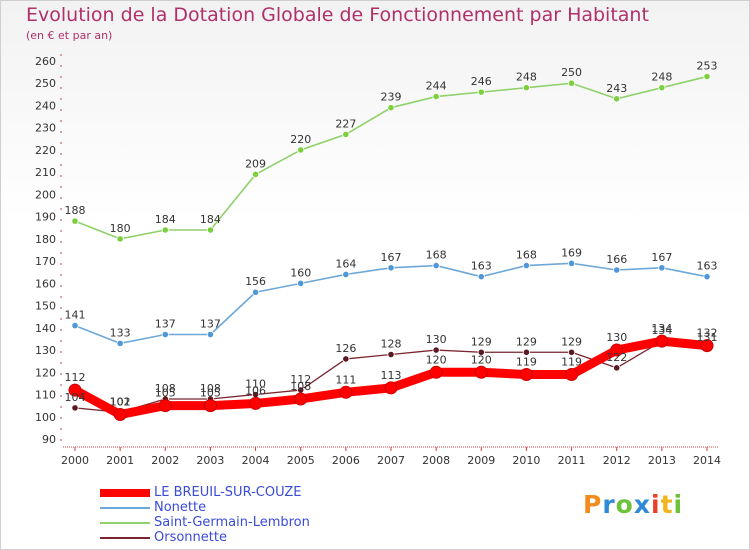 Image resolution: width=750 pixels, height=550 pixels. What do you see at coordinates (45, 105) in the screenshot?
I see `y-tick-label: 240` at bounding box center [45, 105].